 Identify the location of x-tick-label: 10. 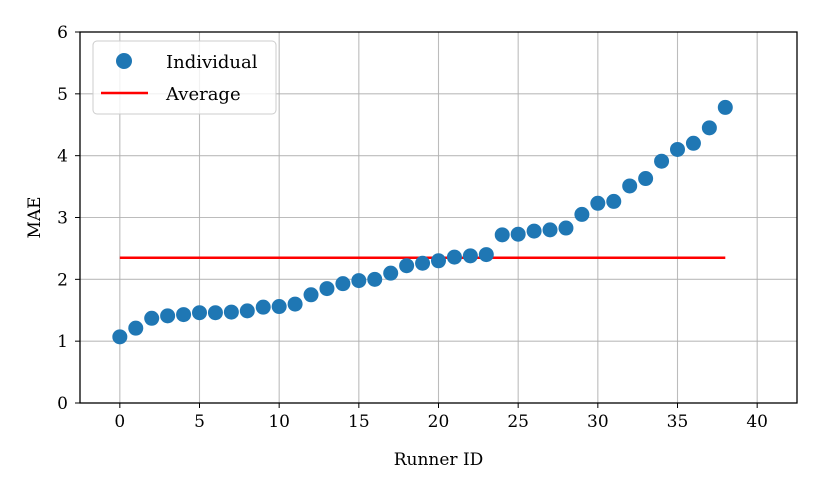
(279, 422).